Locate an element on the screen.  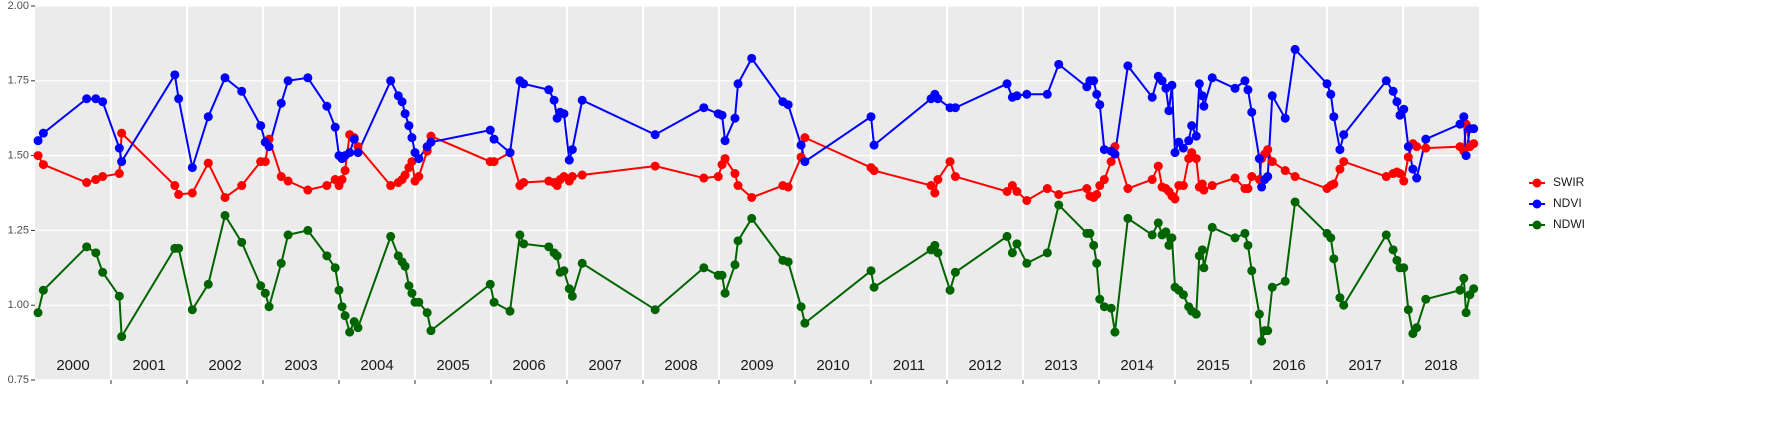
year-label: 2014 is located at coordinates (1136, 365).